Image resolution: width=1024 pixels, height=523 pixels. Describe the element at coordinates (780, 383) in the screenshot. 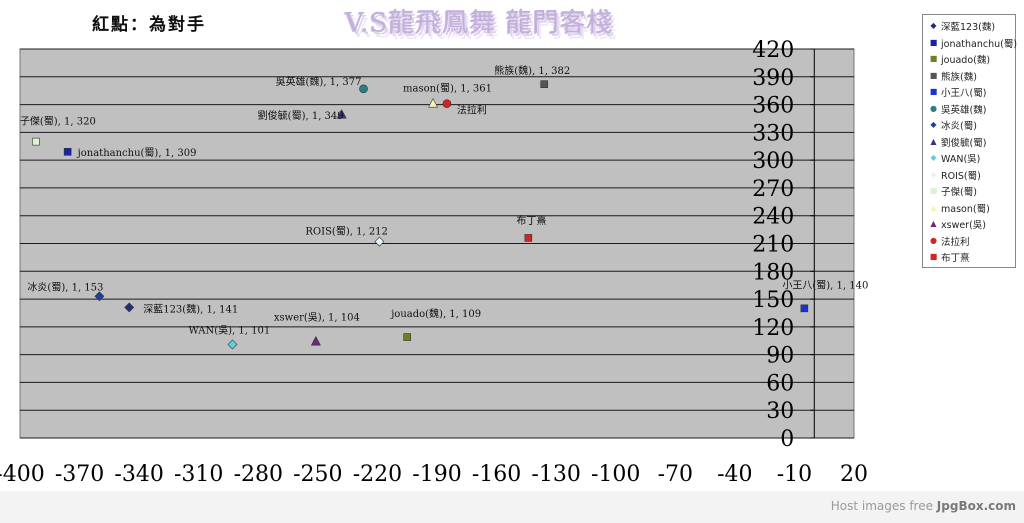

I see `y-tick-label: 60` at that location.